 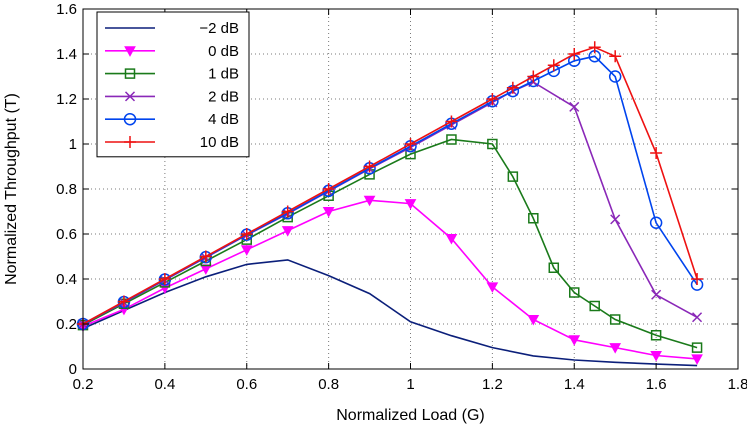 I want to click on legend: −2 dB 0 dB 1 dB 2 dB 4 dB 10 dB, so click(x=173, y=84).